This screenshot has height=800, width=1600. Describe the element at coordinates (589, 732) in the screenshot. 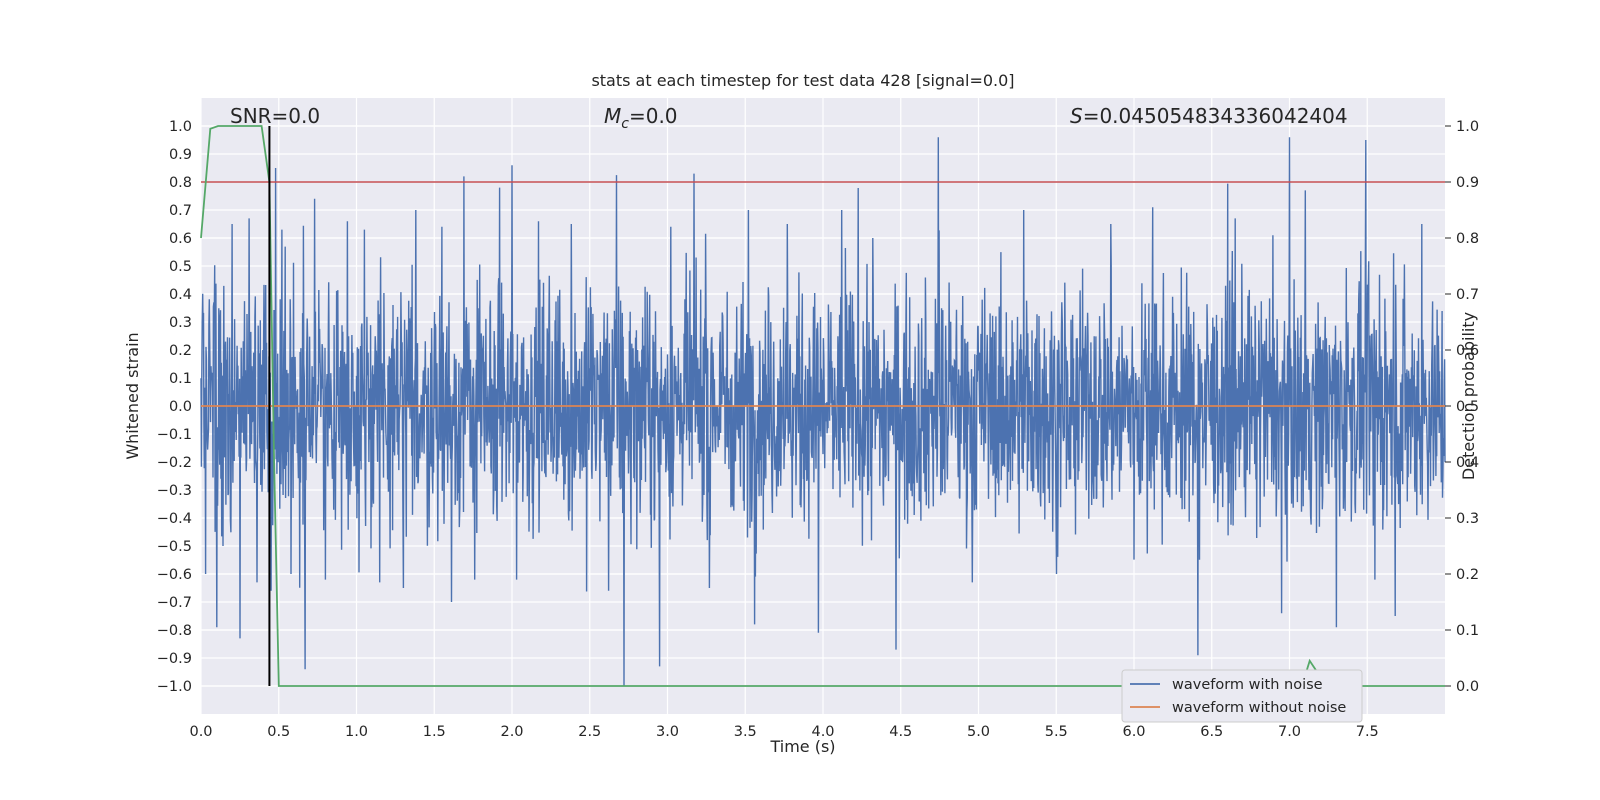

I see `x-tick-label: 2.5` at that location.